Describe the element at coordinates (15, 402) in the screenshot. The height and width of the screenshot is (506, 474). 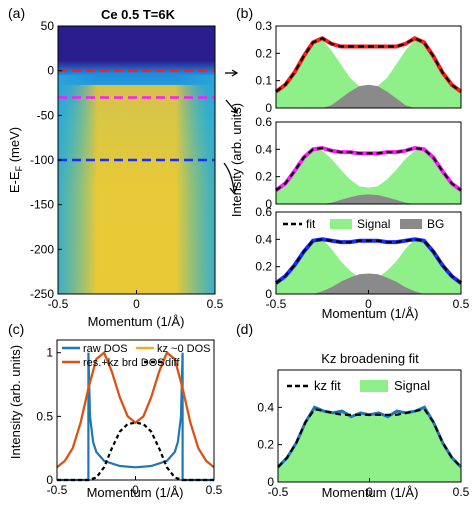
I see `panel-c-ylabel: Intensity (arb. units)` at that location.